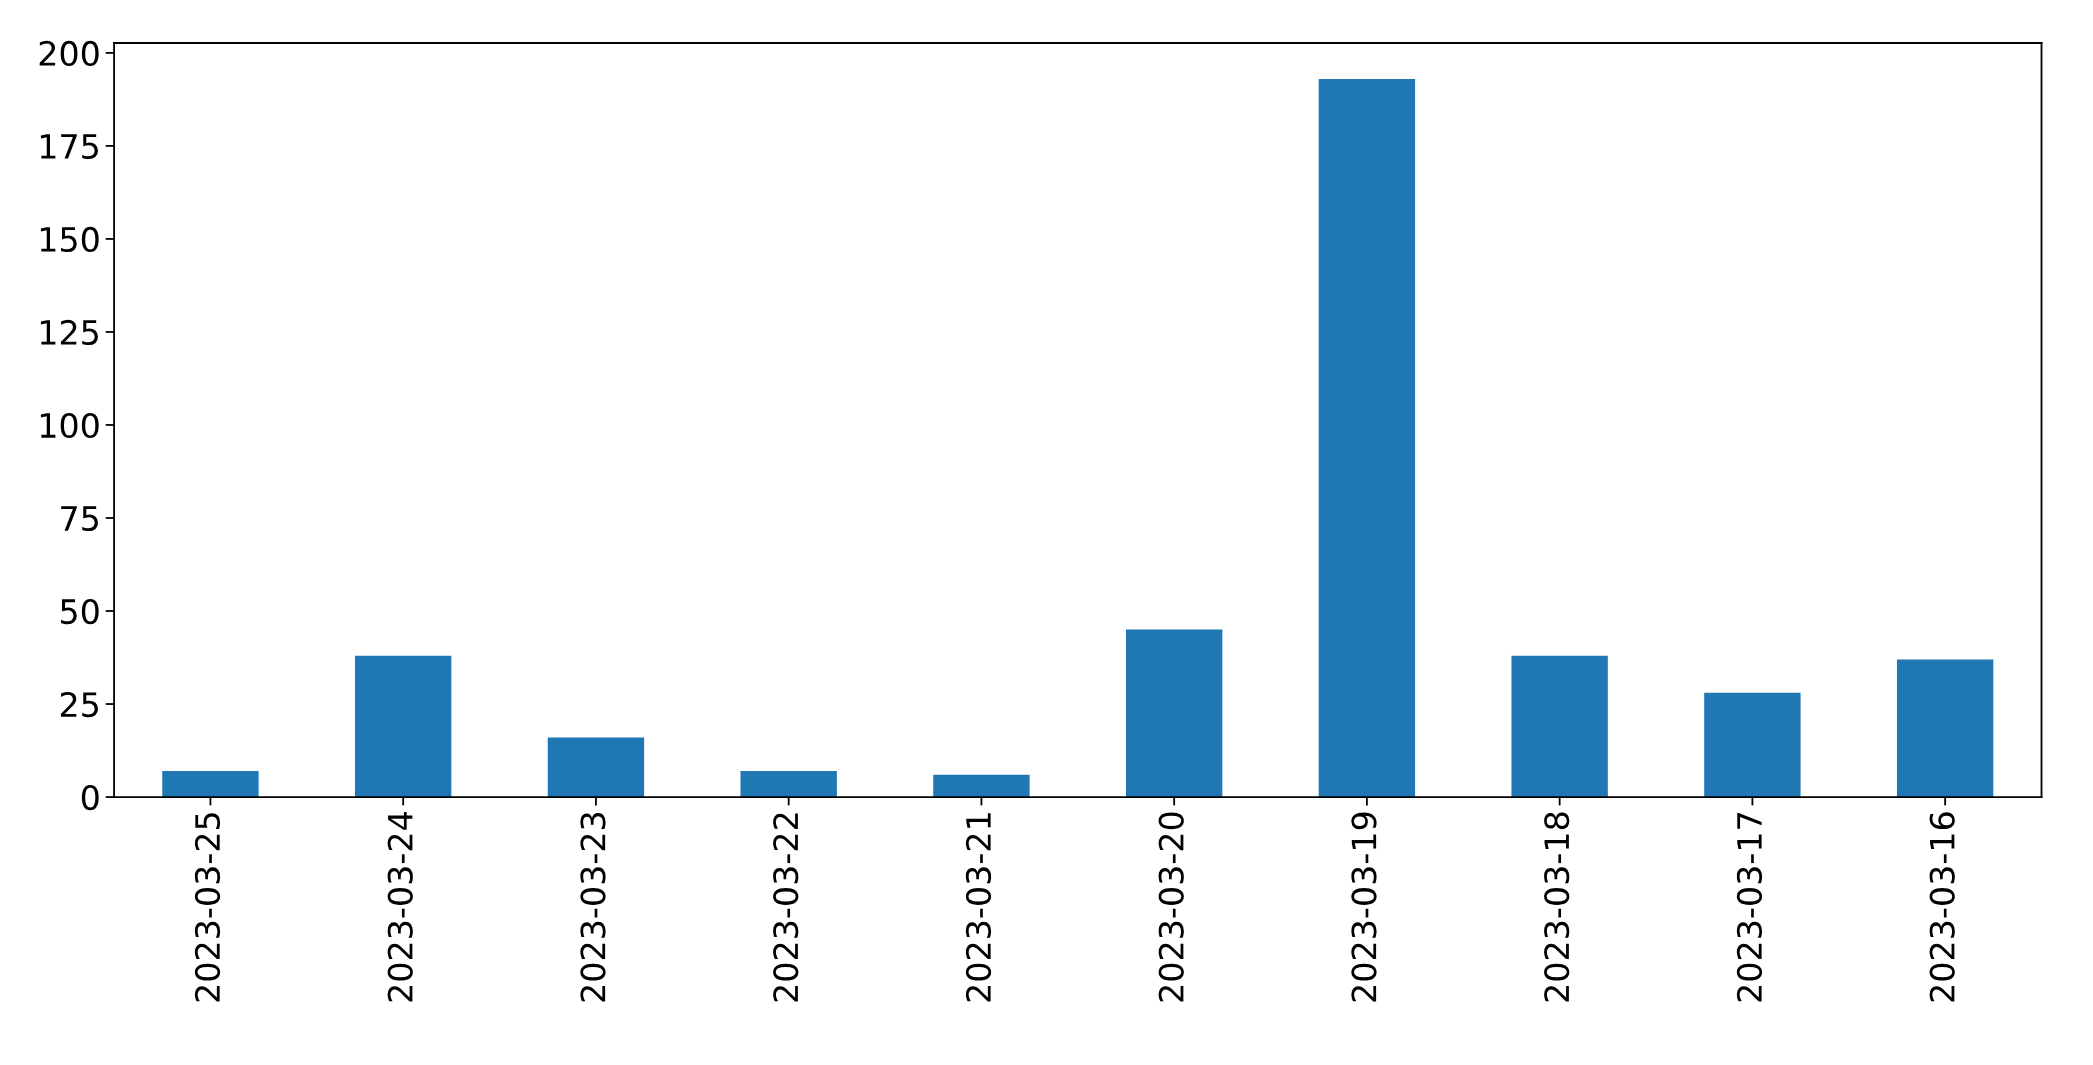  Describe the element at coordinates (79, 704) in the screenshot. I see `y-tick-label: 25` at that location.